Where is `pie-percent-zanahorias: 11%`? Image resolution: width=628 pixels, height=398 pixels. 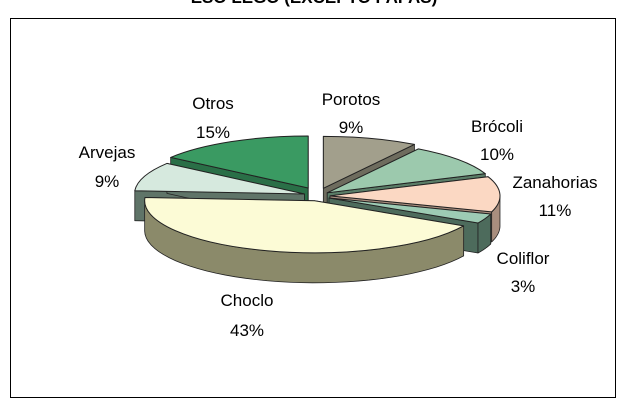
pie-percent-zanahorias: 11% is located at coordinates (555, 210).